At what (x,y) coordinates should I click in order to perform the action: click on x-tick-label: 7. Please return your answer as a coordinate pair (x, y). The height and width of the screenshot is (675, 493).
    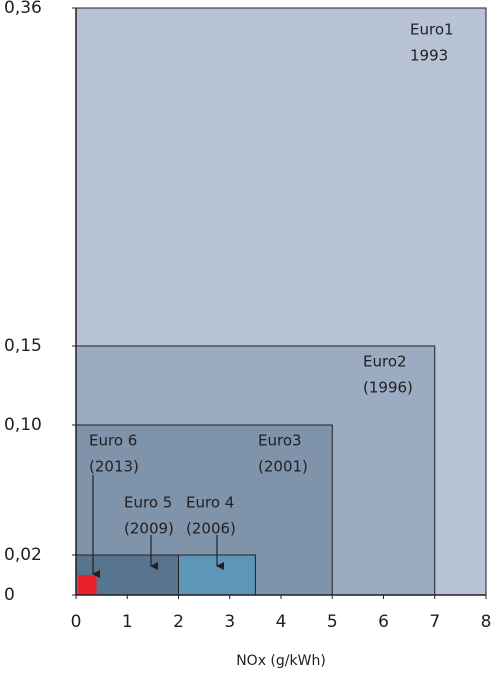
    Looking at the image, I should click on (434, 622).